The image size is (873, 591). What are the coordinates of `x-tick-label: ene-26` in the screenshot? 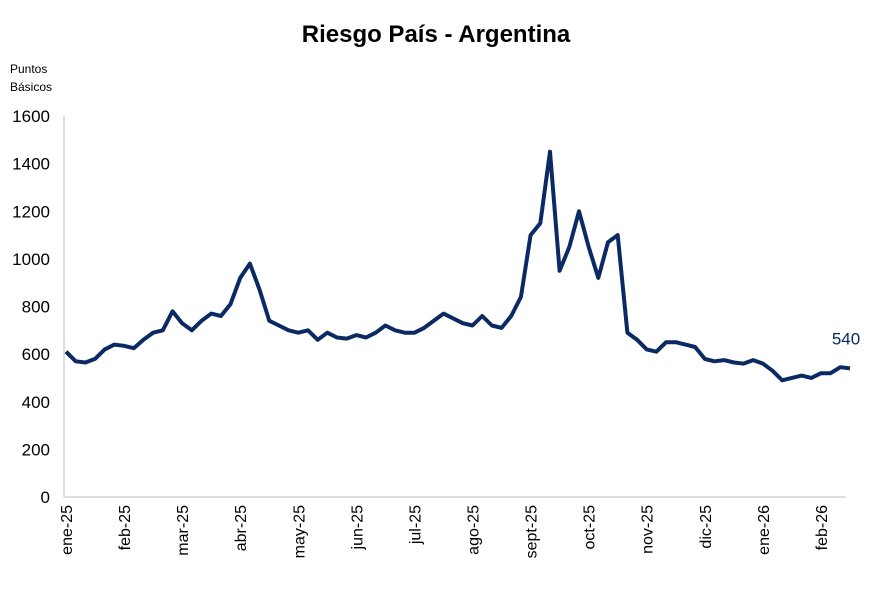 It's located at (764, 530).